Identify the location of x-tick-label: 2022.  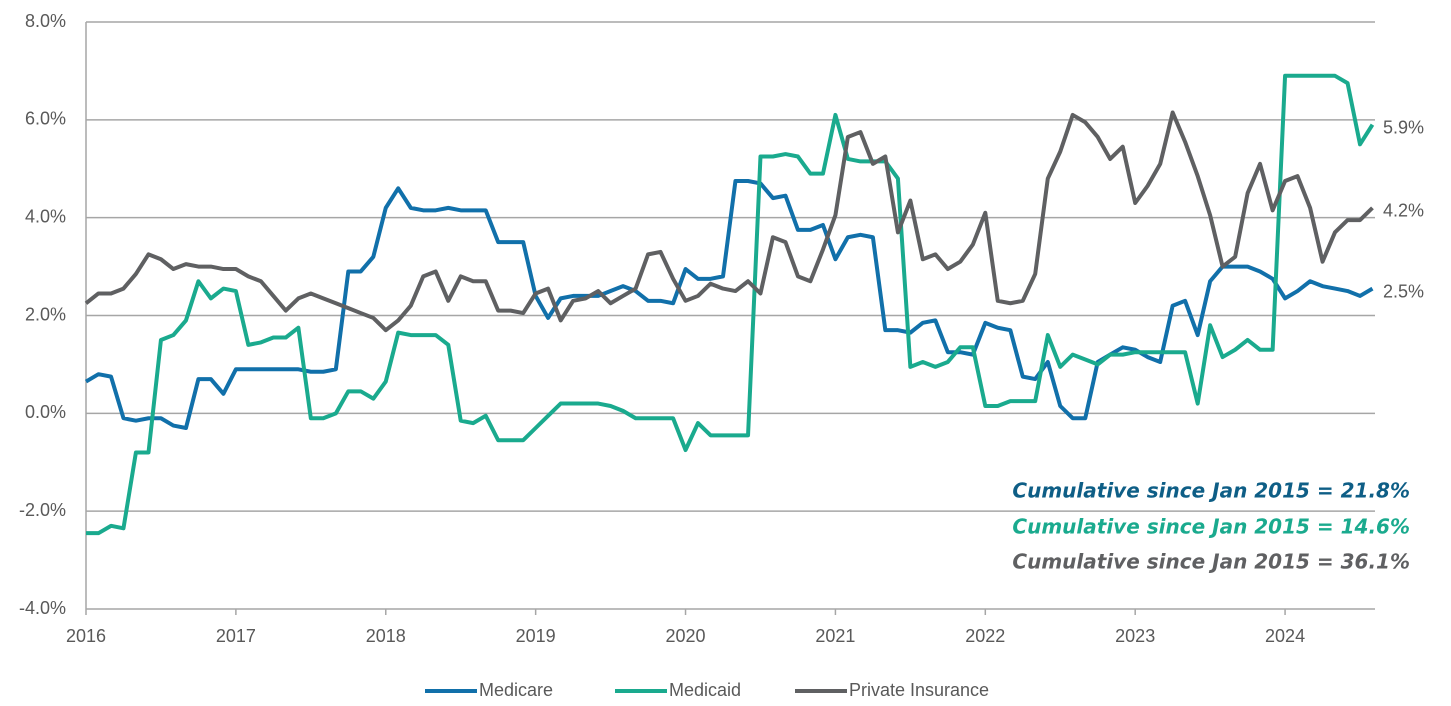
(985, 636).